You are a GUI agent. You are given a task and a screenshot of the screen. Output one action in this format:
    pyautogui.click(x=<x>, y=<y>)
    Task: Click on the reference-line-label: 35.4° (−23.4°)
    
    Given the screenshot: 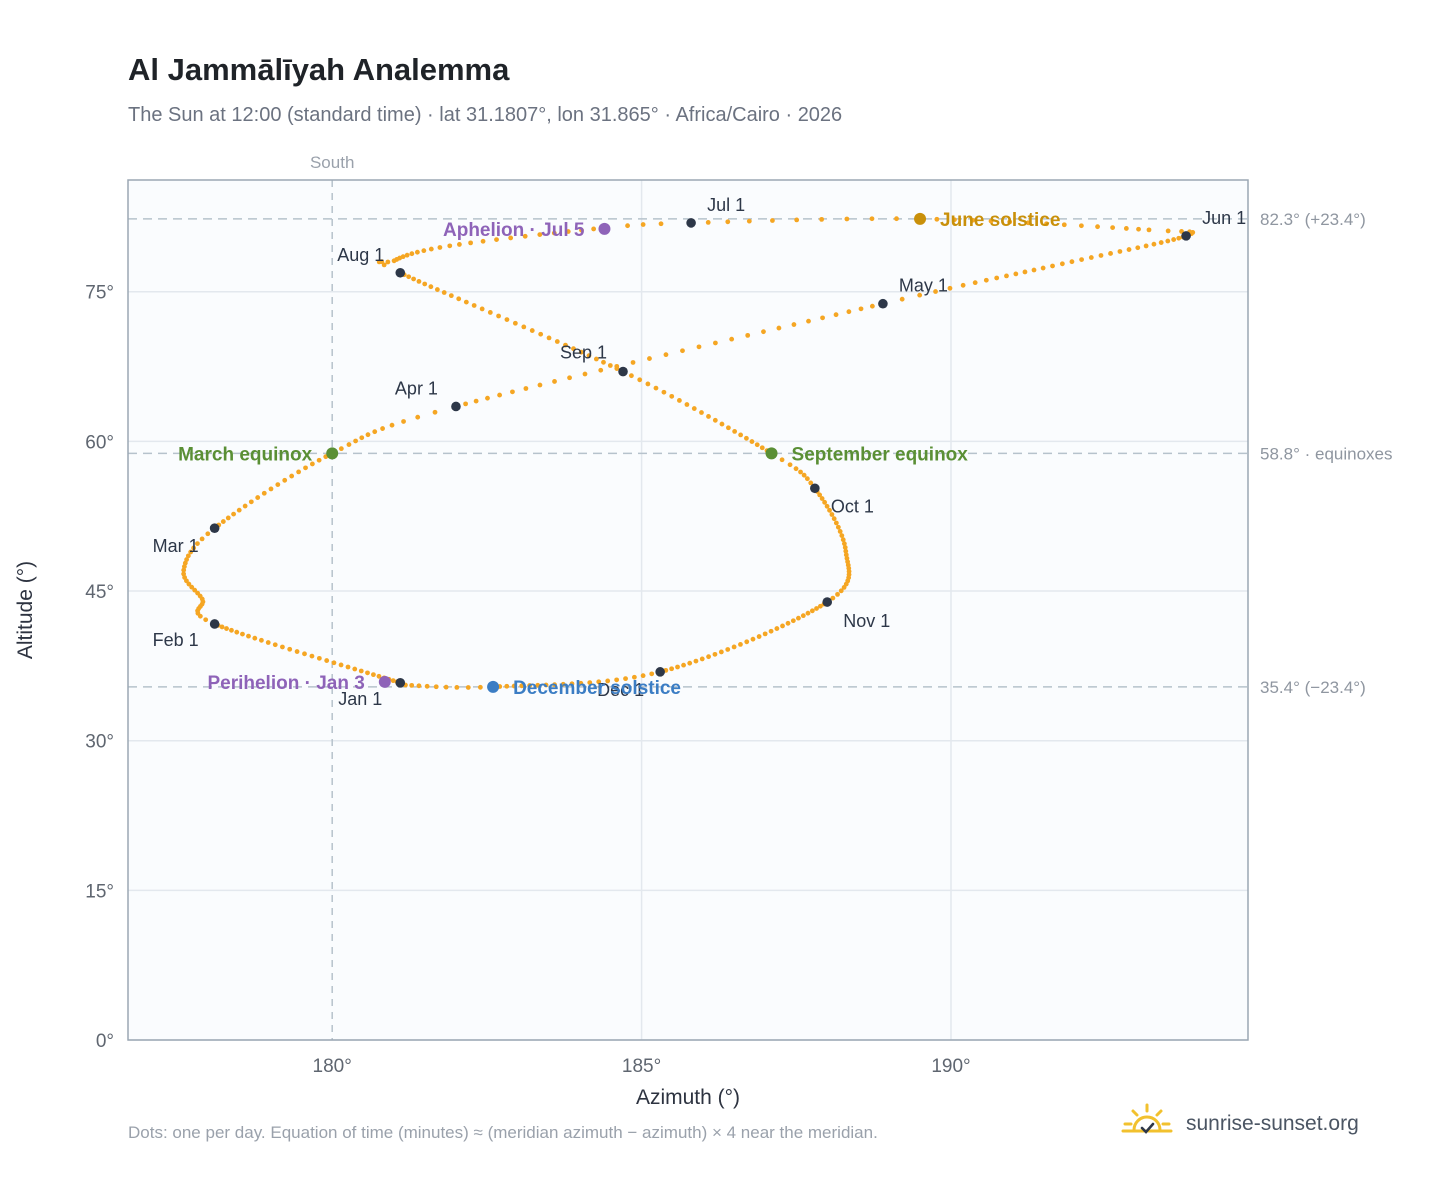 What is the action you would take?
    pyautogui.click(x=1313, y=687)
    